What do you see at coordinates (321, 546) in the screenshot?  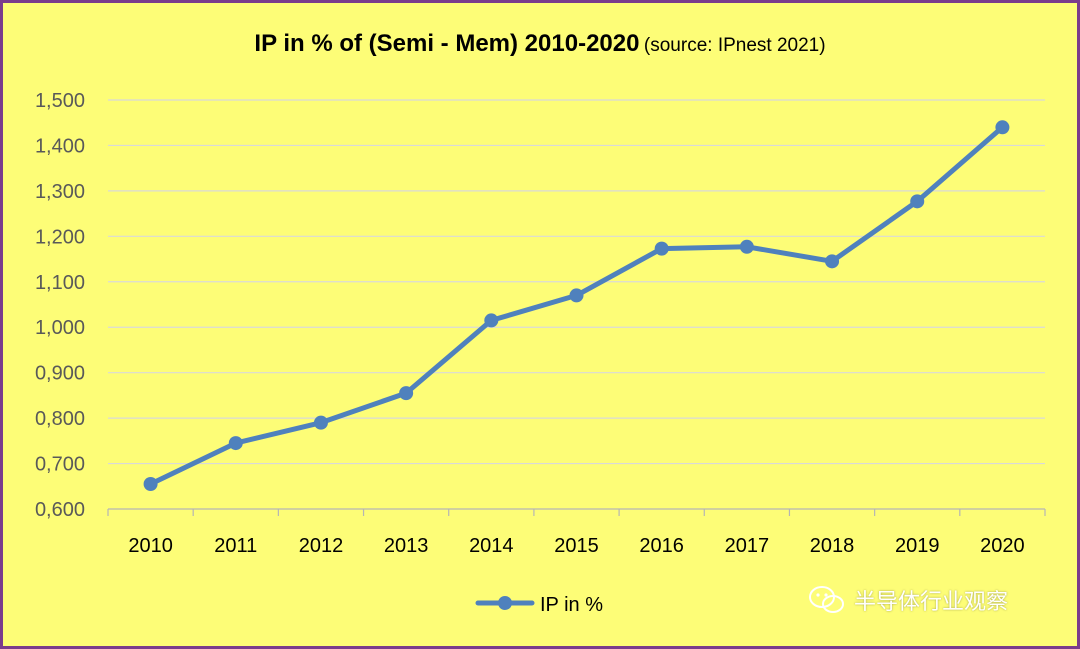 I see `x-tick-label: 2012` at bounding box center [321, 546].